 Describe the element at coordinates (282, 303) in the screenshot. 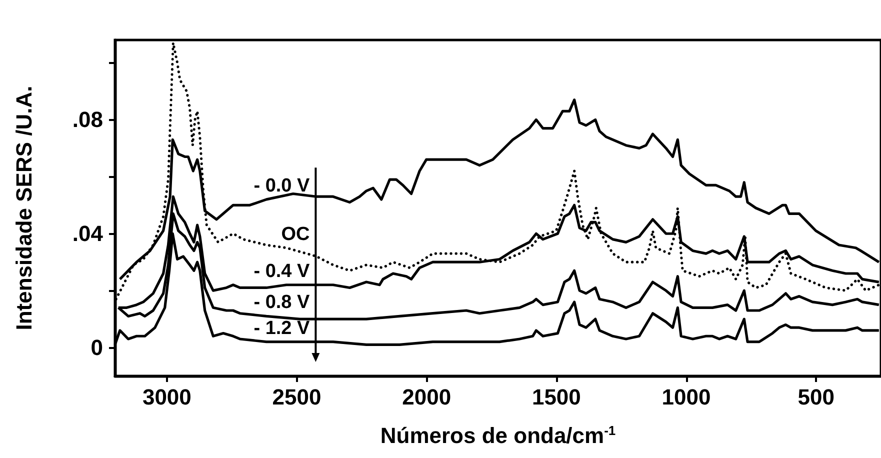

I see `series-label: - 0.8 V` at that location.